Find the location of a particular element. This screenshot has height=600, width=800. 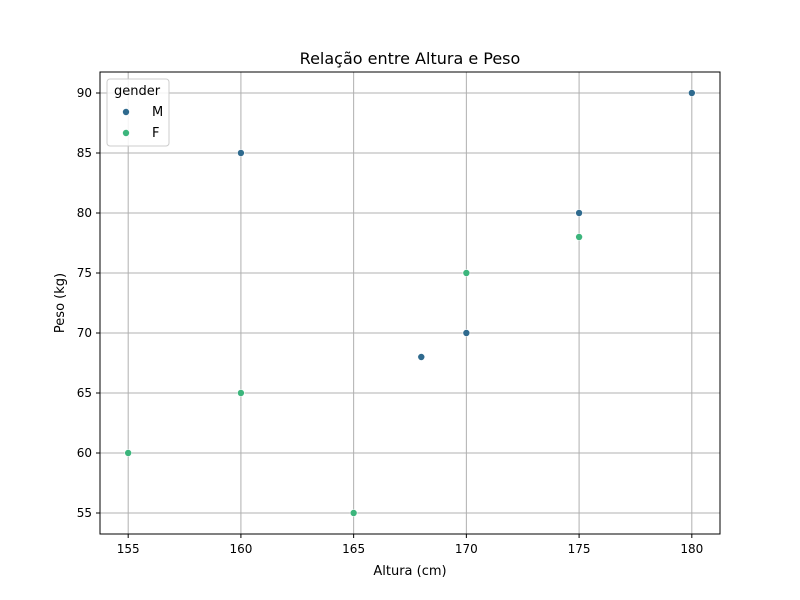

x-tick-label: 160 is located at coordinates (240, 549).